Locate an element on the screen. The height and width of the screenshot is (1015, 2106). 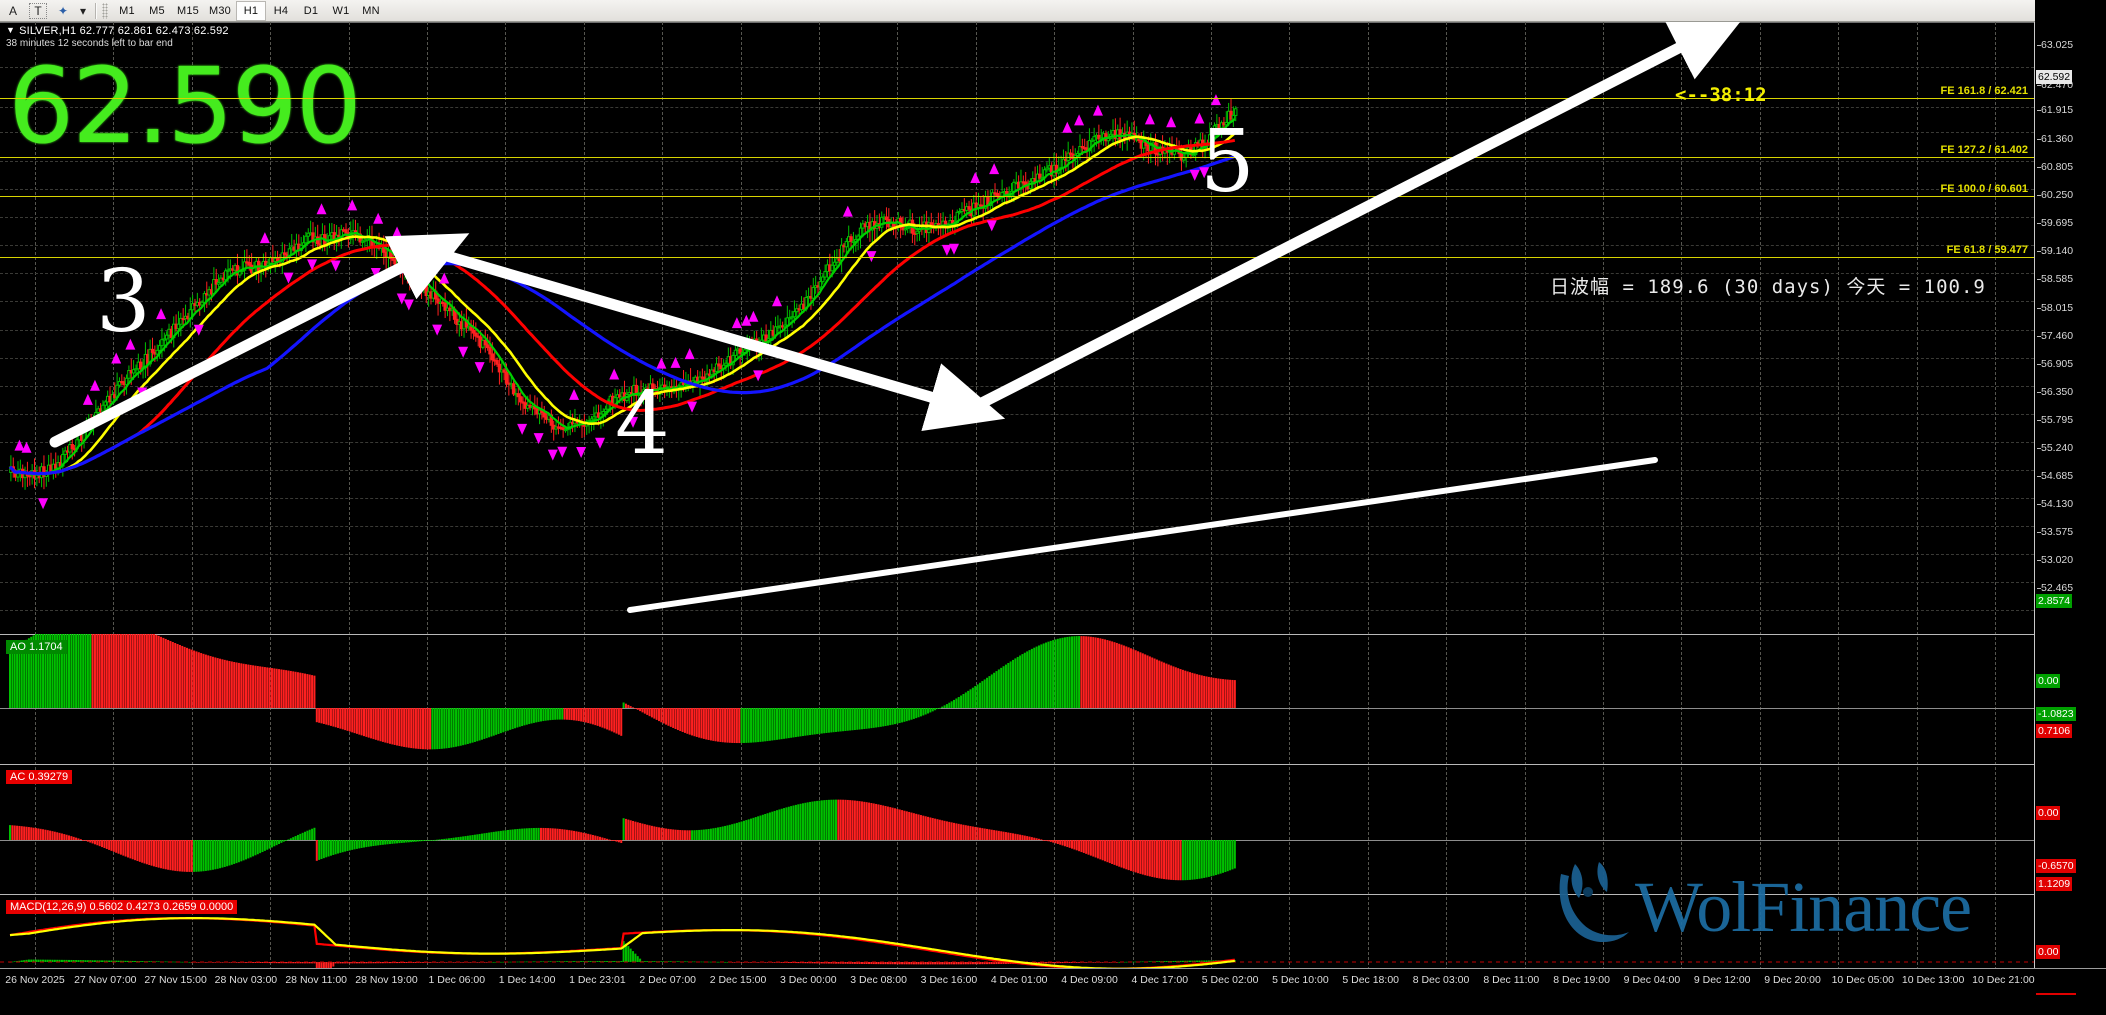
timeframe-m30: M30 is located at coordinates (220, 10).